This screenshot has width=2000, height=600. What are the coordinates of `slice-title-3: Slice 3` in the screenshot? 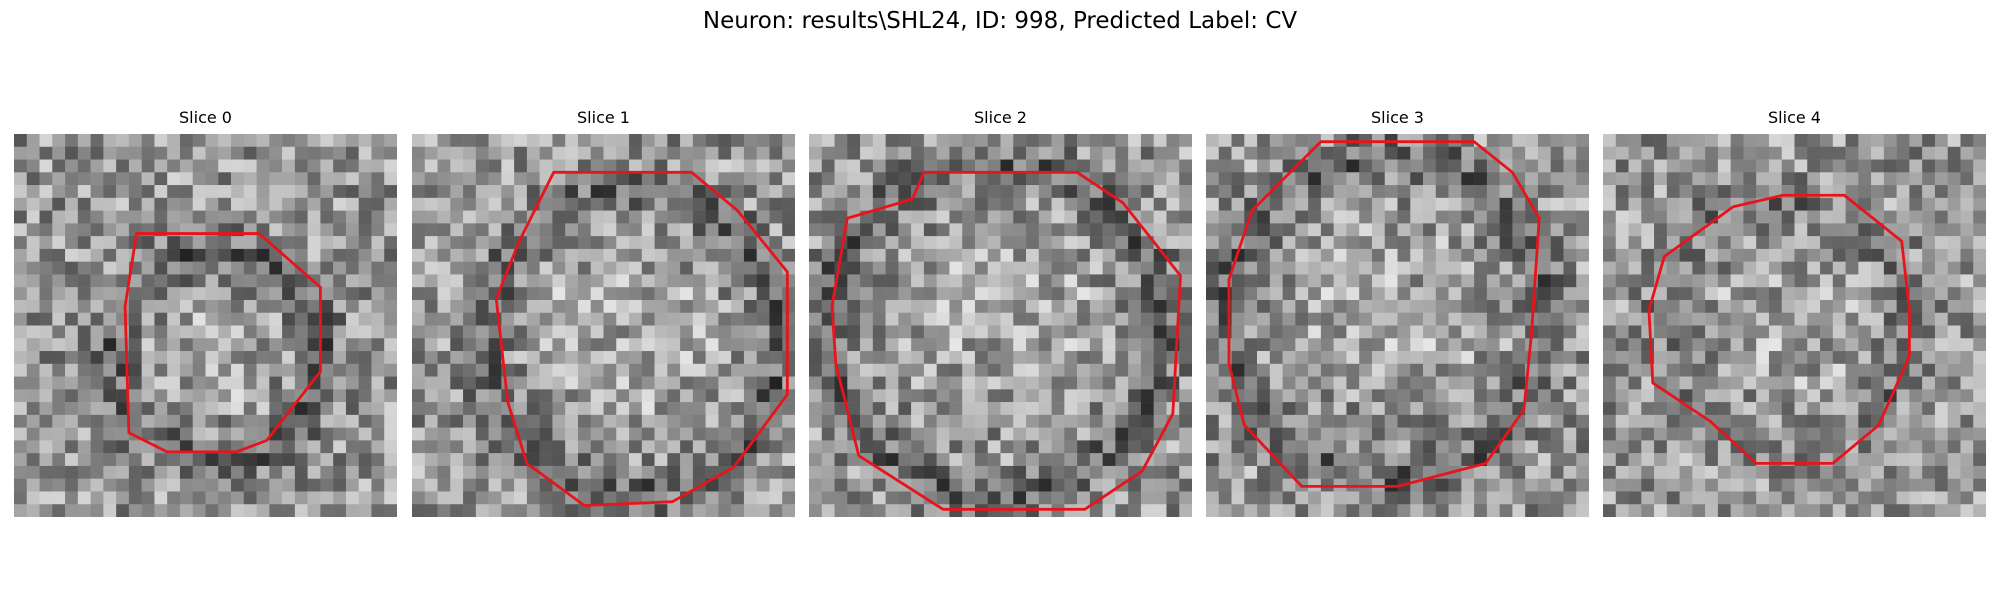 It's located at (1397, 117).